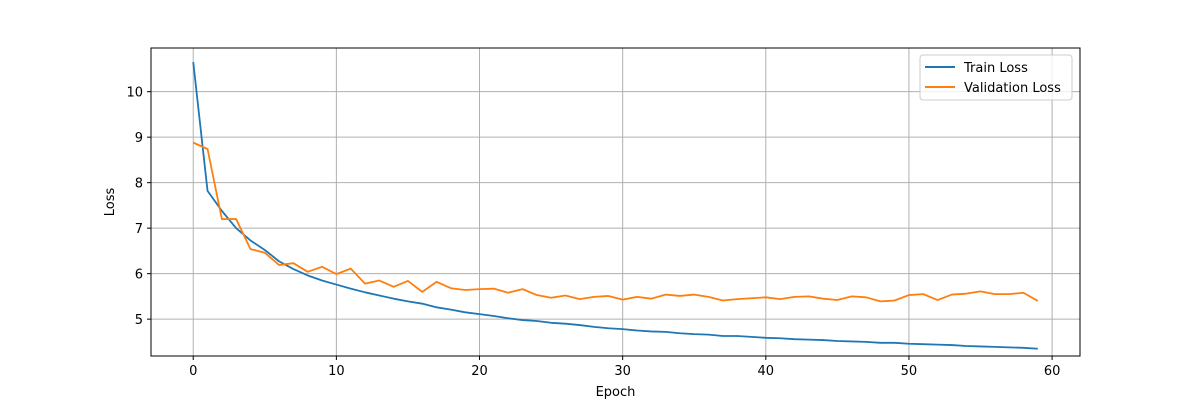  Describe the element at coordinates (139, 229) in the screenshot. I see `y-tick-label: 7` at that location.